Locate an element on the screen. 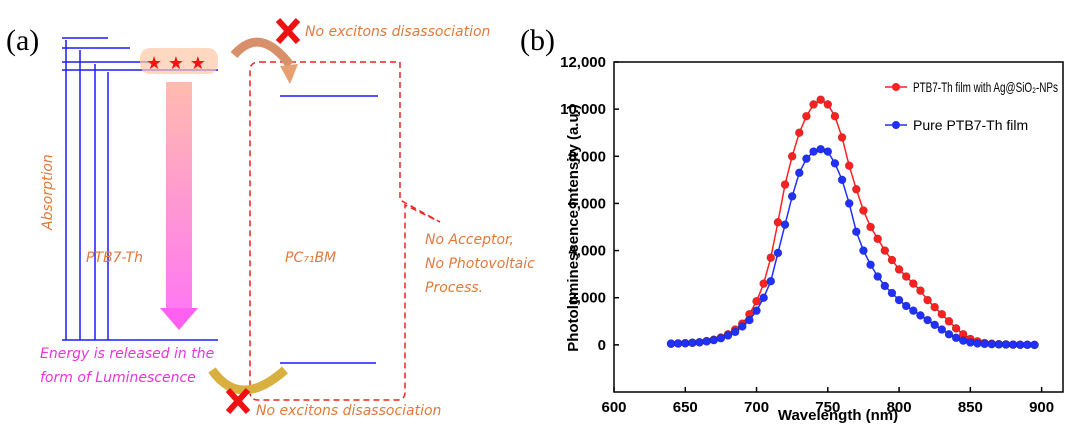 The width and height of the screenshot is (1075, 428). panel-label: (a) is located at coordinates (22, 40).